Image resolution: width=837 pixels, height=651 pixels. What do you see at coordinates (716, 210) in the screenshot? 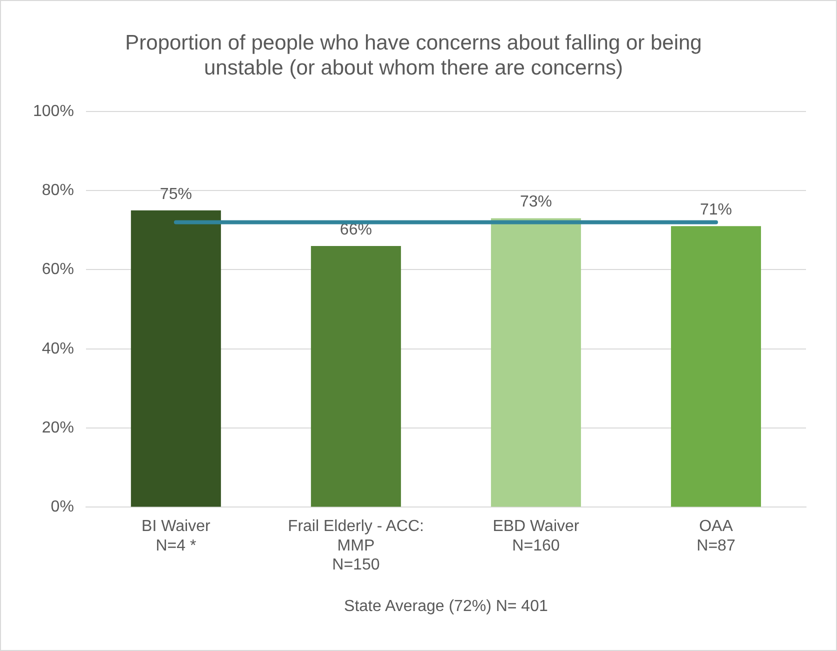
I see `data-label: 71%` at bounding box center [716, 210].